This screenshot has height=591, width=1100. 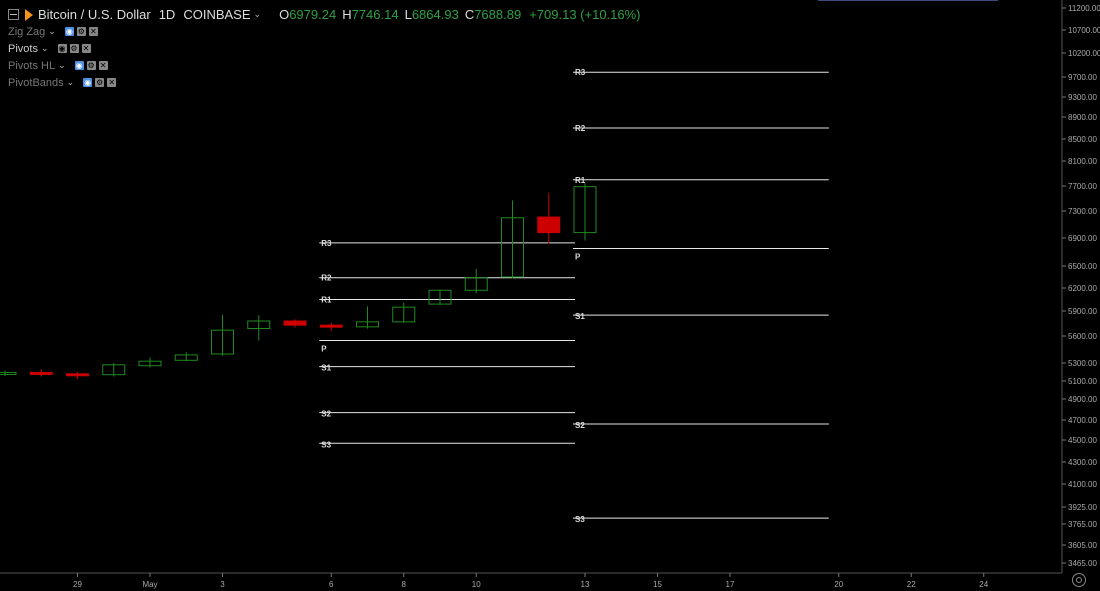 What do you see at coordinates (284, 14) in the screenshot?
I see `ohlc-open-label: O` at bounding box center [284, 14].